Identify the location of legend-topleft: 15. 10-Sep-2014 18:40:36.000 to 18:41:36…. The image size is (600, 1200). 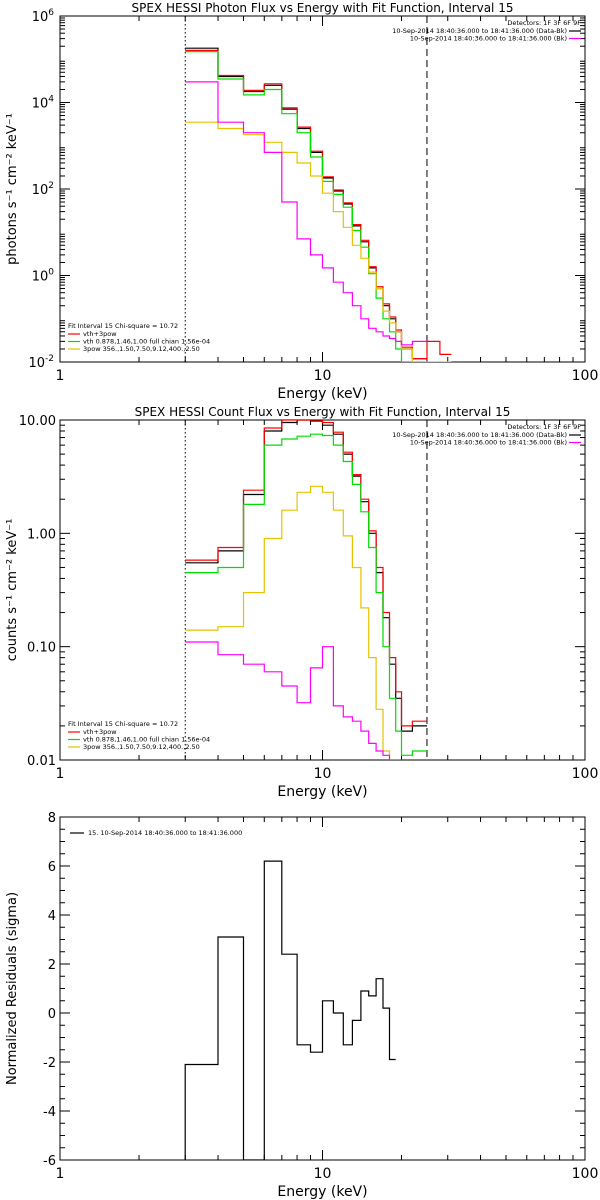
(156, 833).